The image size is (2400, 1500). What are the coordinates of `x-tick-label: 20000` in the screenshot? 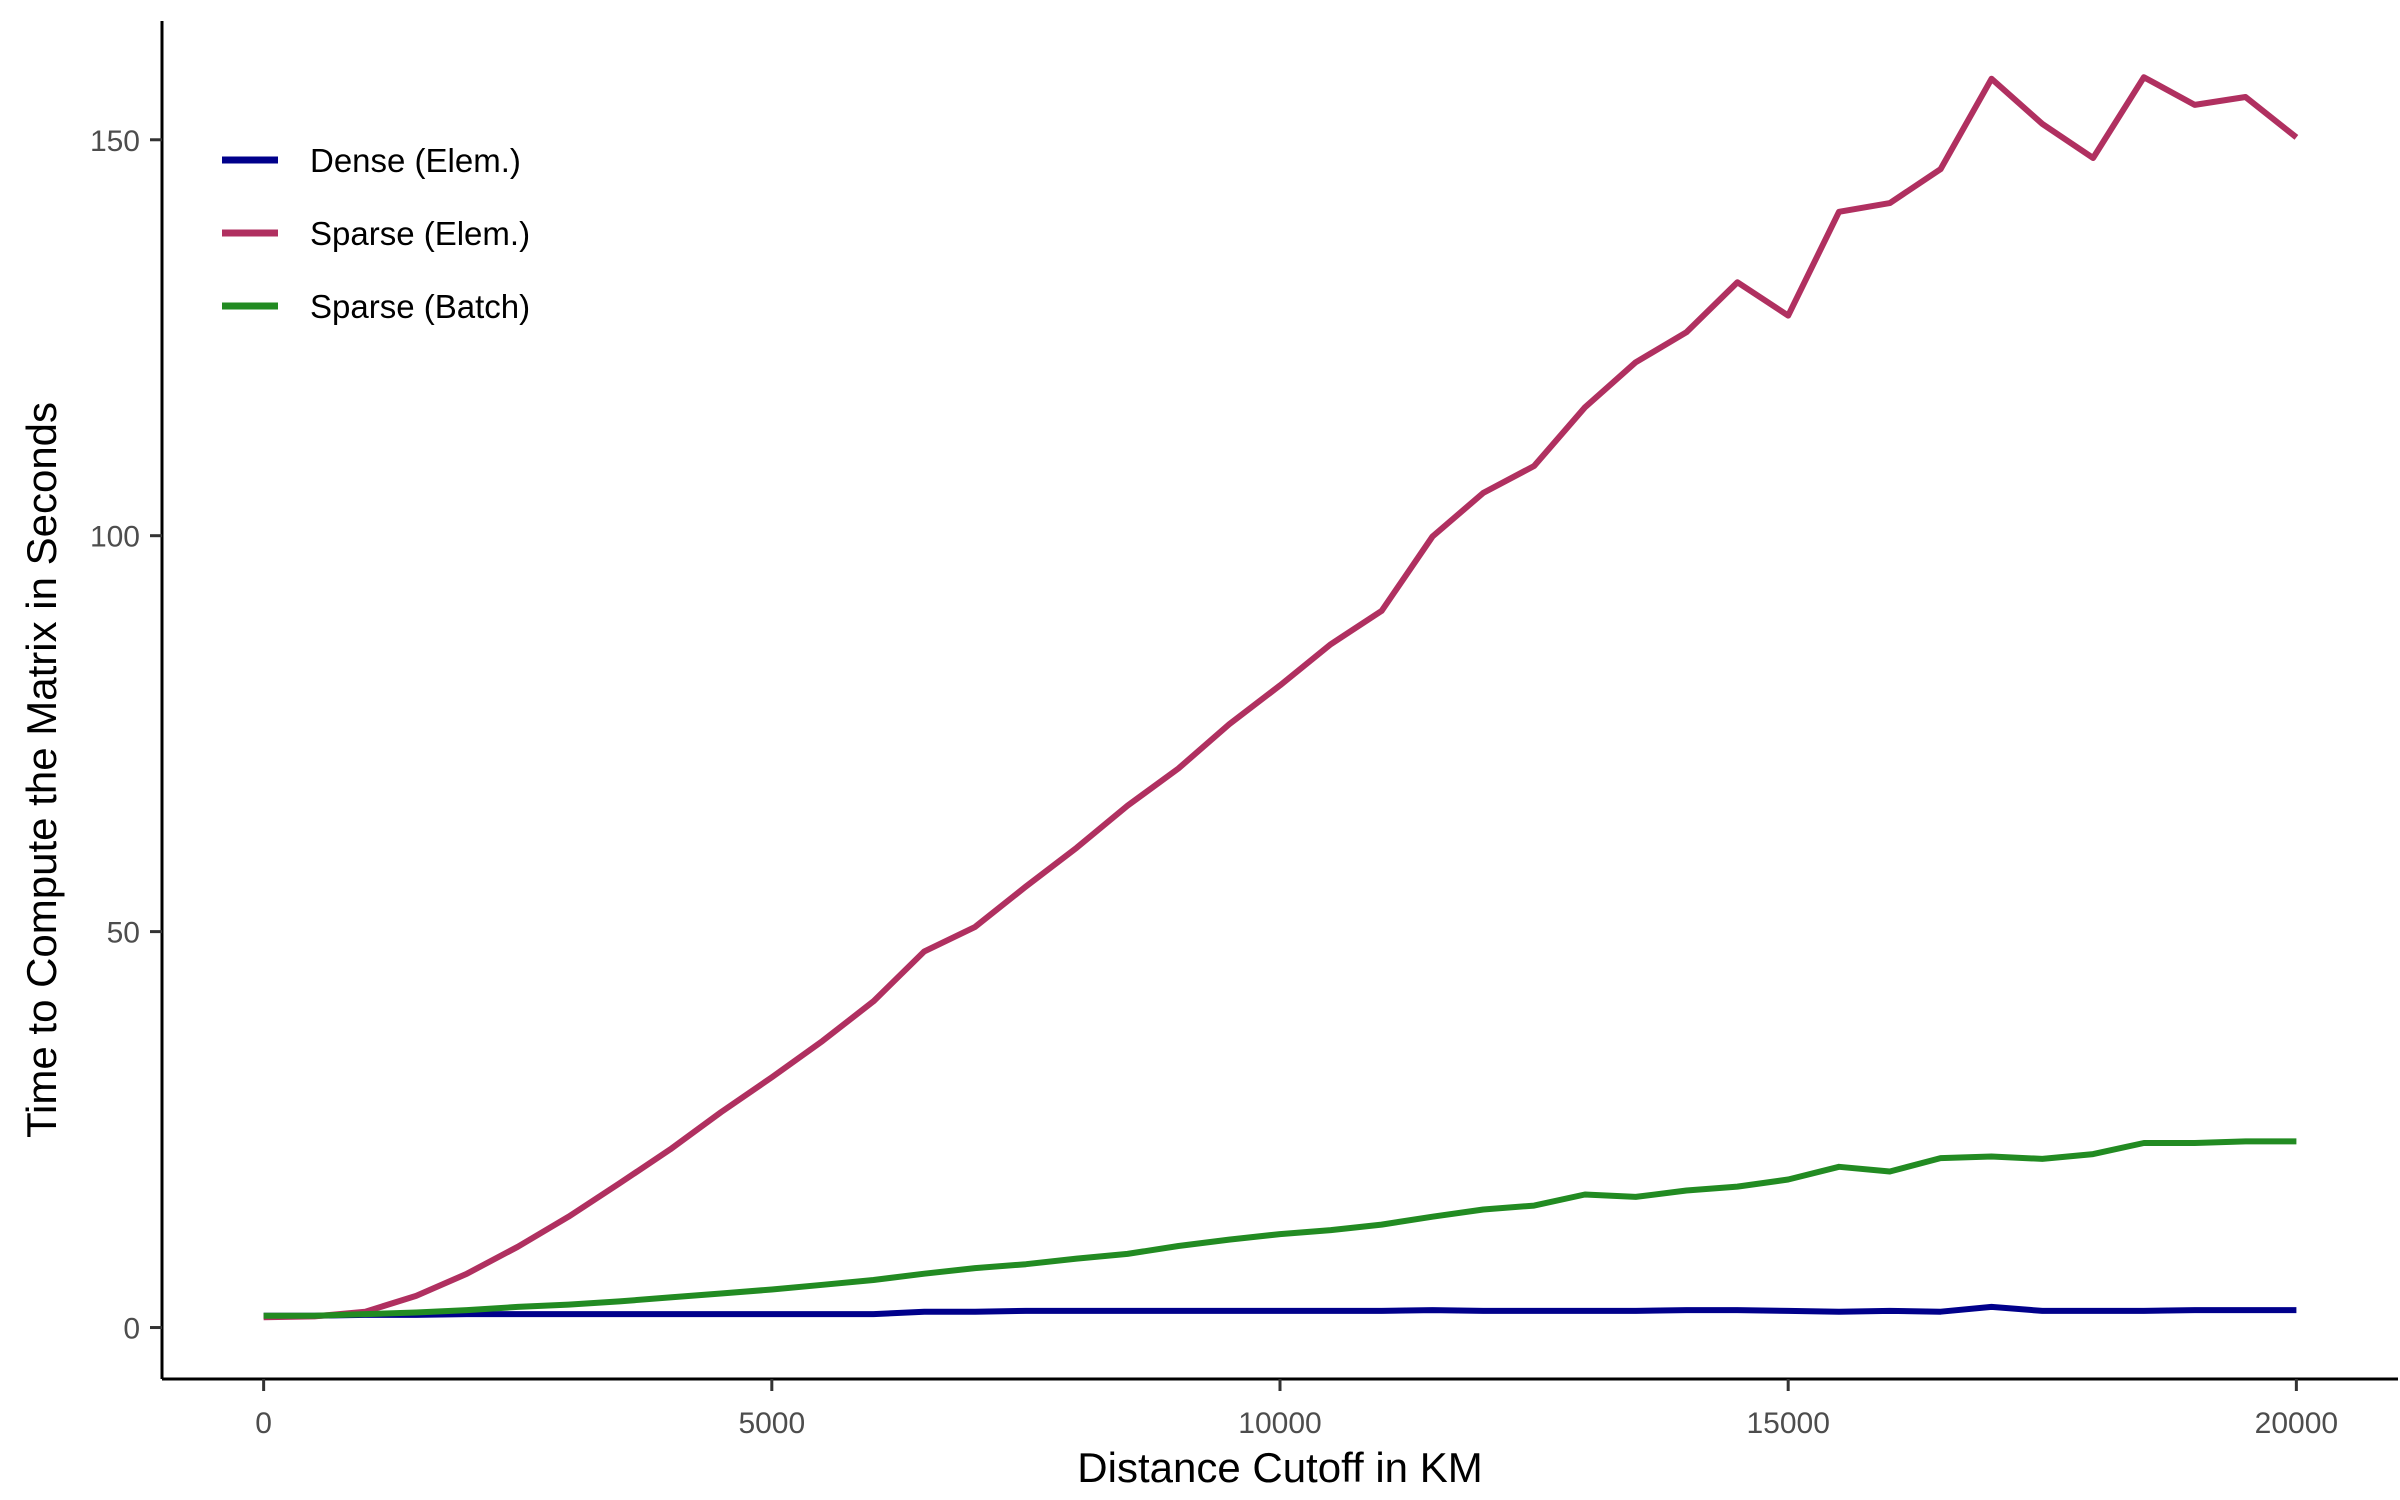 It's located at (2296, 1423).